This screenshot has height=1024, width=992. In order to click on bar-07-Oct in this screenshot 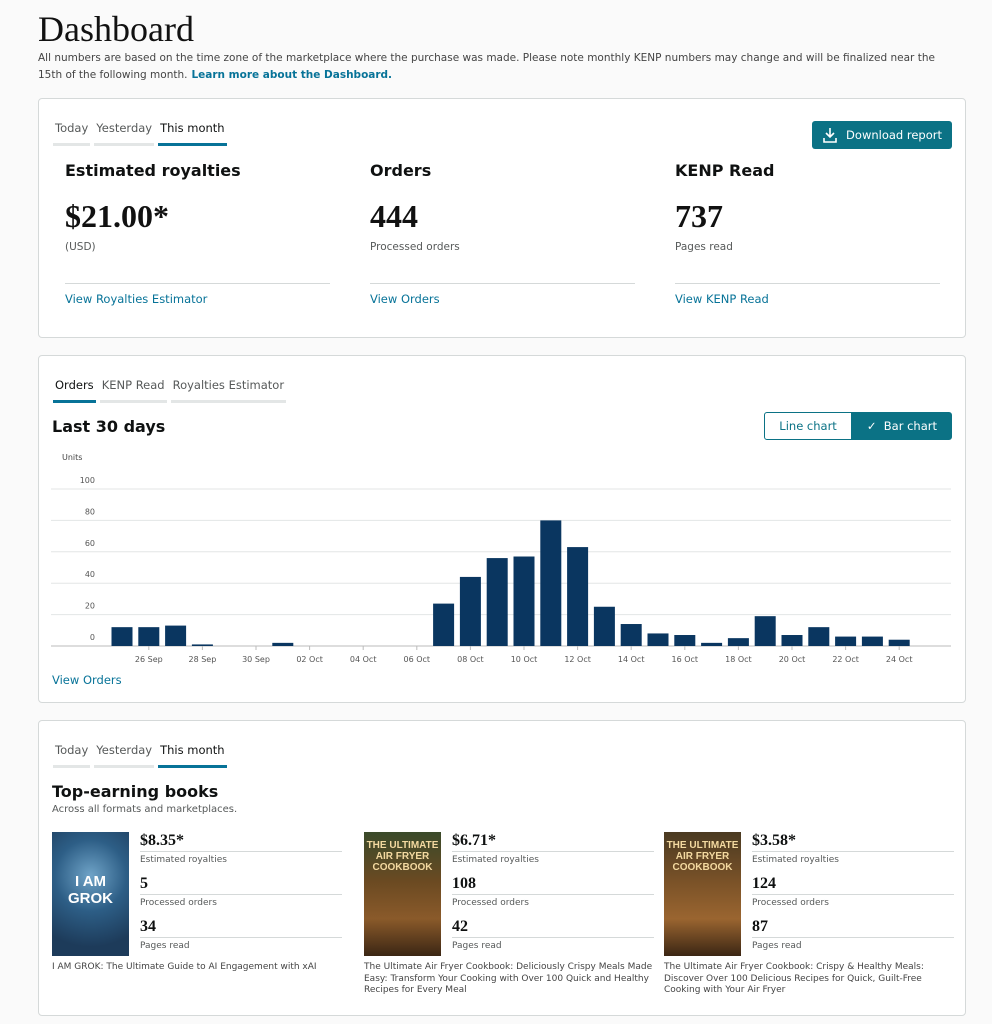, I will do `click(444, 624)`.